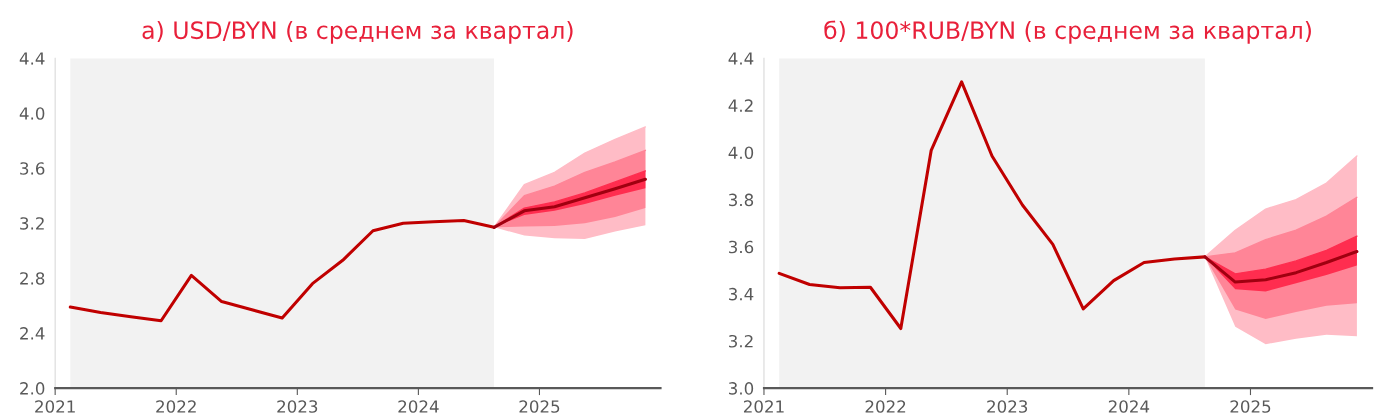 This screenshot has width=1379, height=416. I want to click on y-tick-label: 3.8, so click(741, 200).